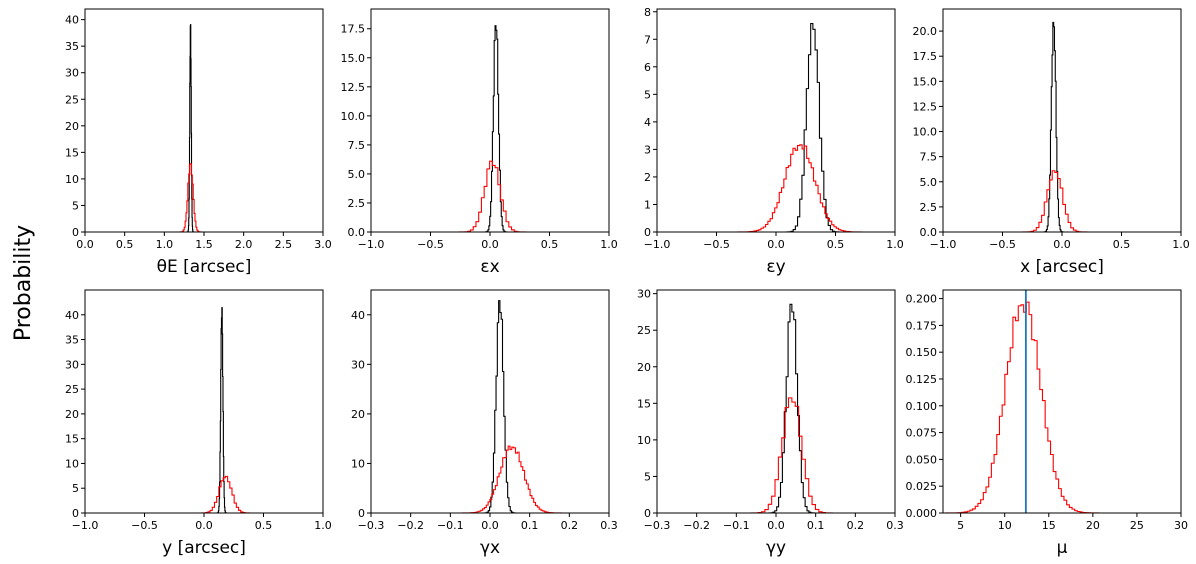 This screenshot has height=564, width=1196. Describe the element at coordinates (775, 267) in the screenshot. I see `x-axis-title: εy` at that location.